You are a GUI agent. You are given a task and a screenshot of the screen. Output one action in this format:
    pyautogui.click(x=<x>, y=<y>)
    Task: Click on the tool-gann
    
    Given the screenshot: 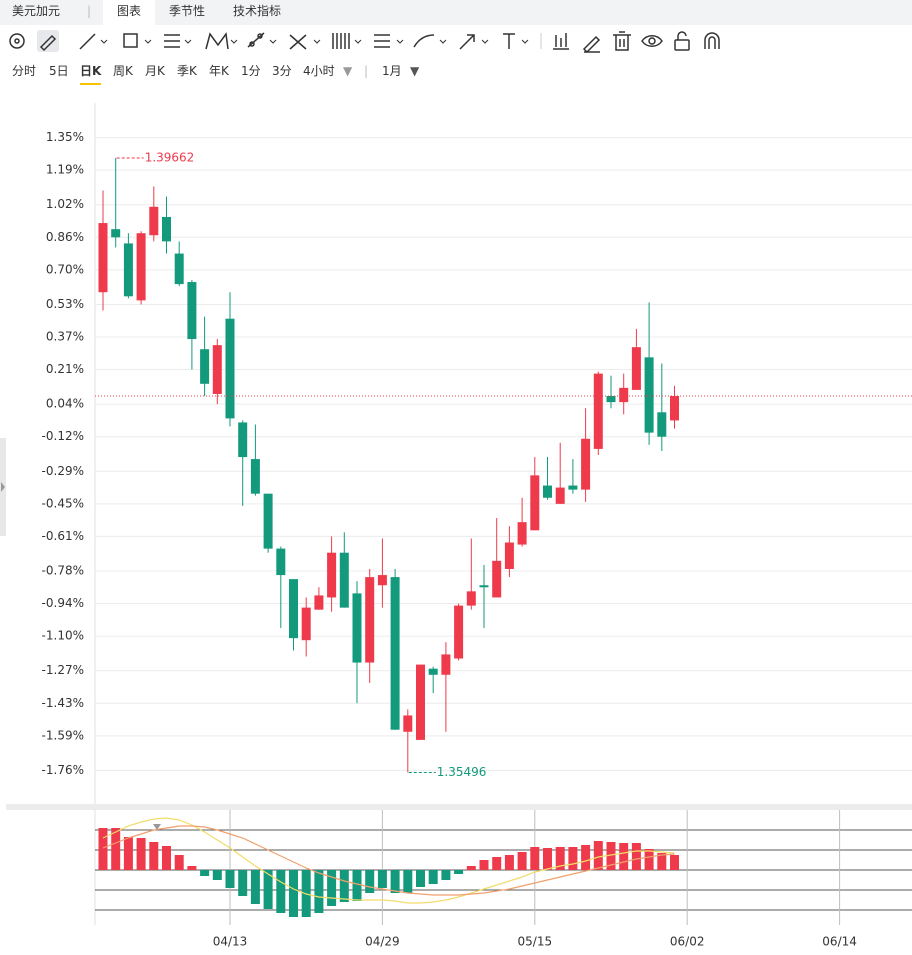 What is the action you would take?
    pyautogui.click(x=305, y=42)
    